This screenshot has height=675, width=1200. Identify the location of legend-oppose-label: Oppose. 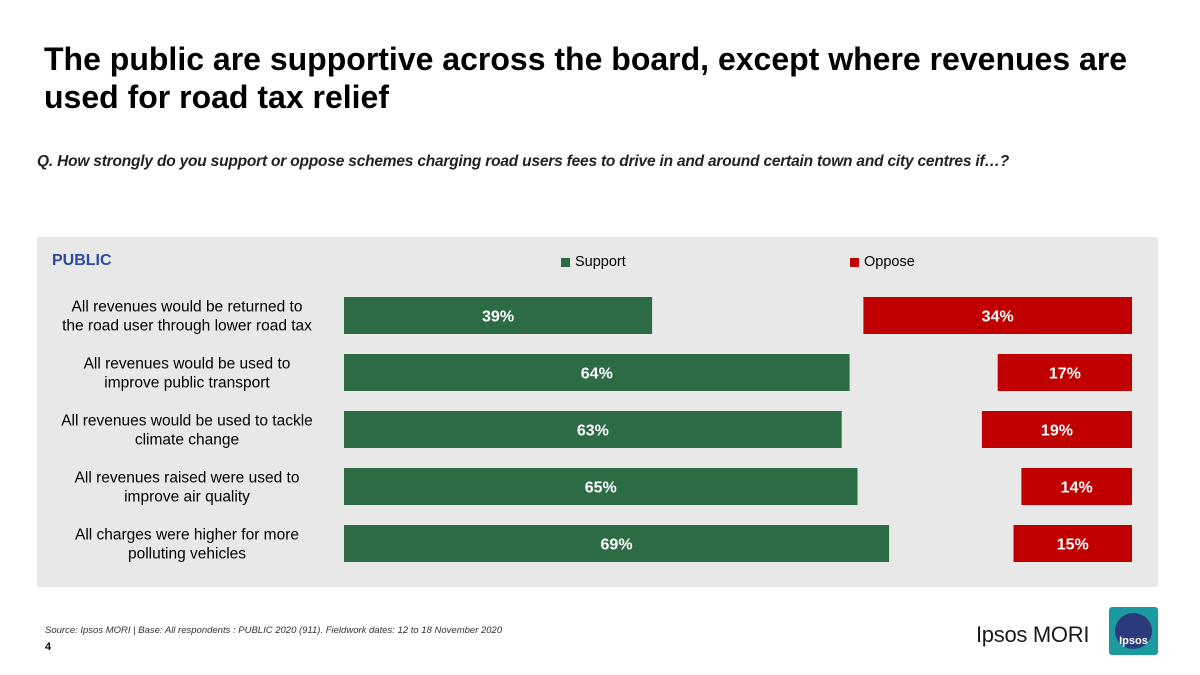
(889, 262).